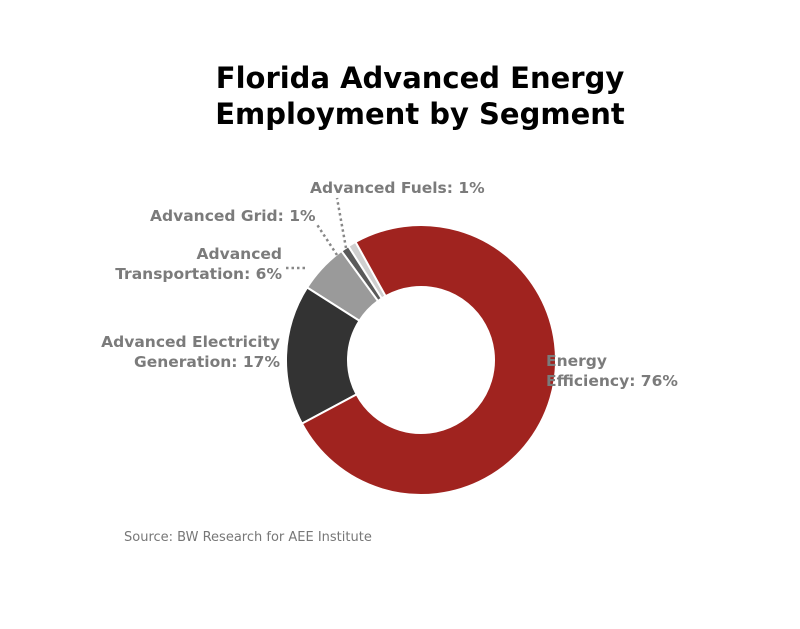 Image resolution: width=800 pixels, height=629 pixels. What do you see at coordinates (326, 239) in the screenshot?
I see `leader-grid` at bounding box center [326, 239].